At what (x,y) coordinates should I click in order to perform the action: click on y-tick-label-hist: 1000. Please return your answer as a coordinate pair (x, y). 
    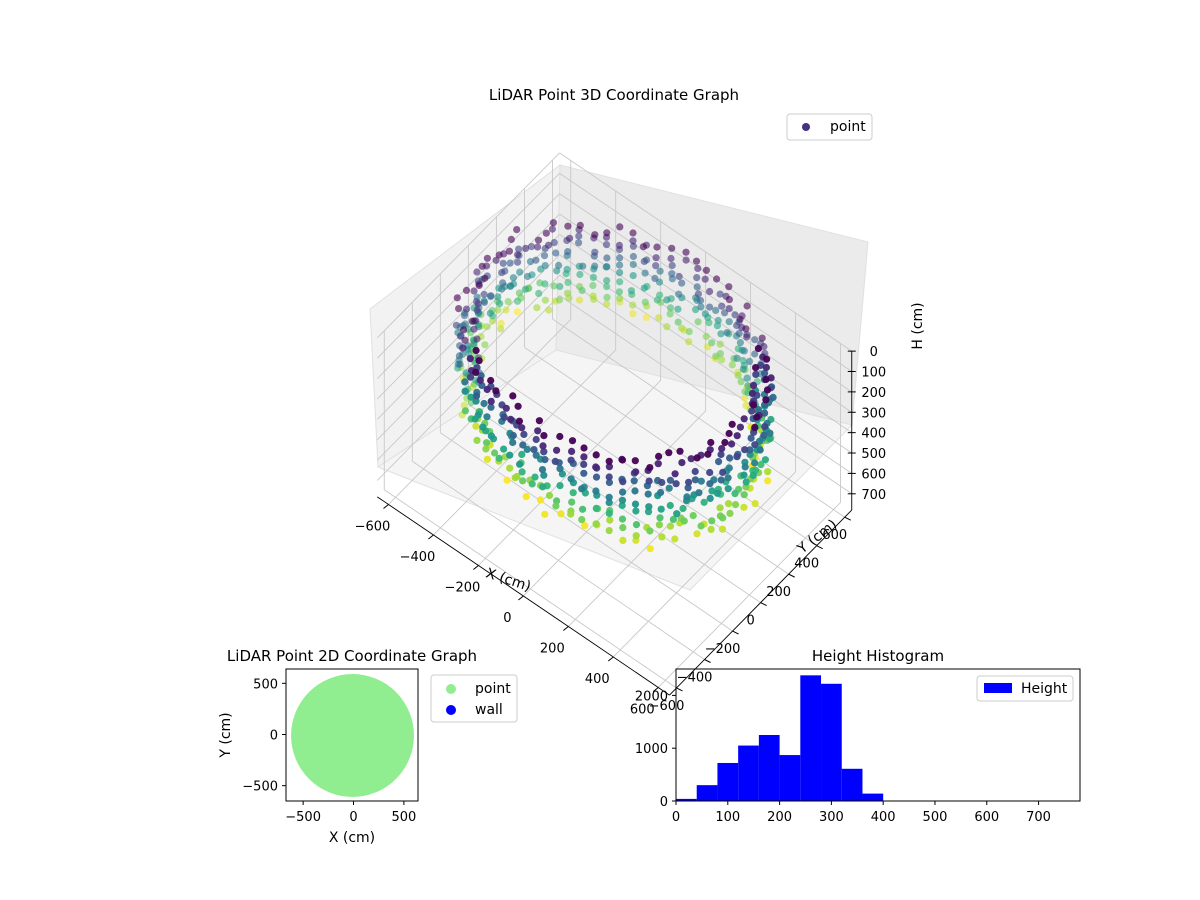
    Looking at the image, I should click on (651, 749).